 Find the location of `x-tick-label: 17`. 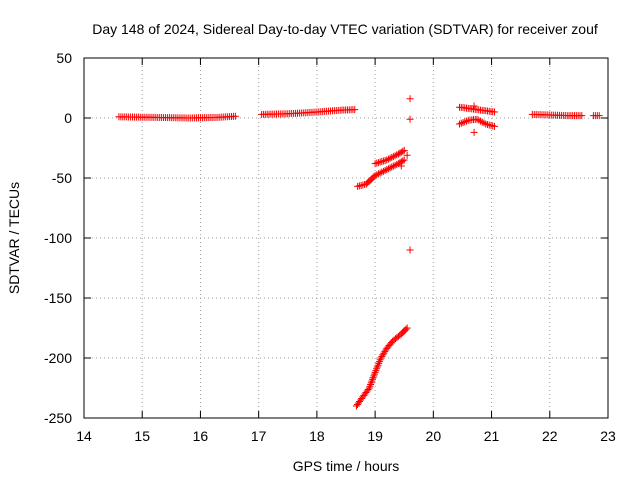

x-tick-label: 17 is located at coordinates (259, 436).